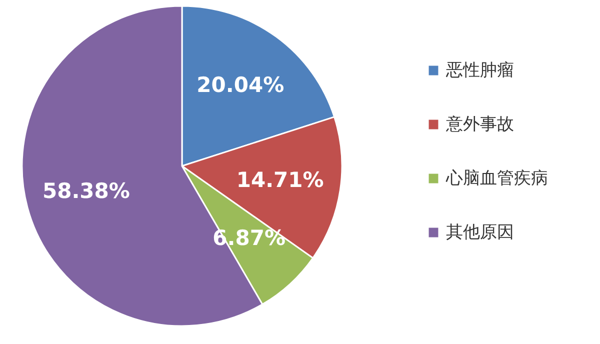 Image resolution: width=600 pixels, height=344 pixels. What do you see at coordinates (479, 70) in the screenshot?
I see `legend-label: 恶性肿瘤` at bounding box center [479, 70].